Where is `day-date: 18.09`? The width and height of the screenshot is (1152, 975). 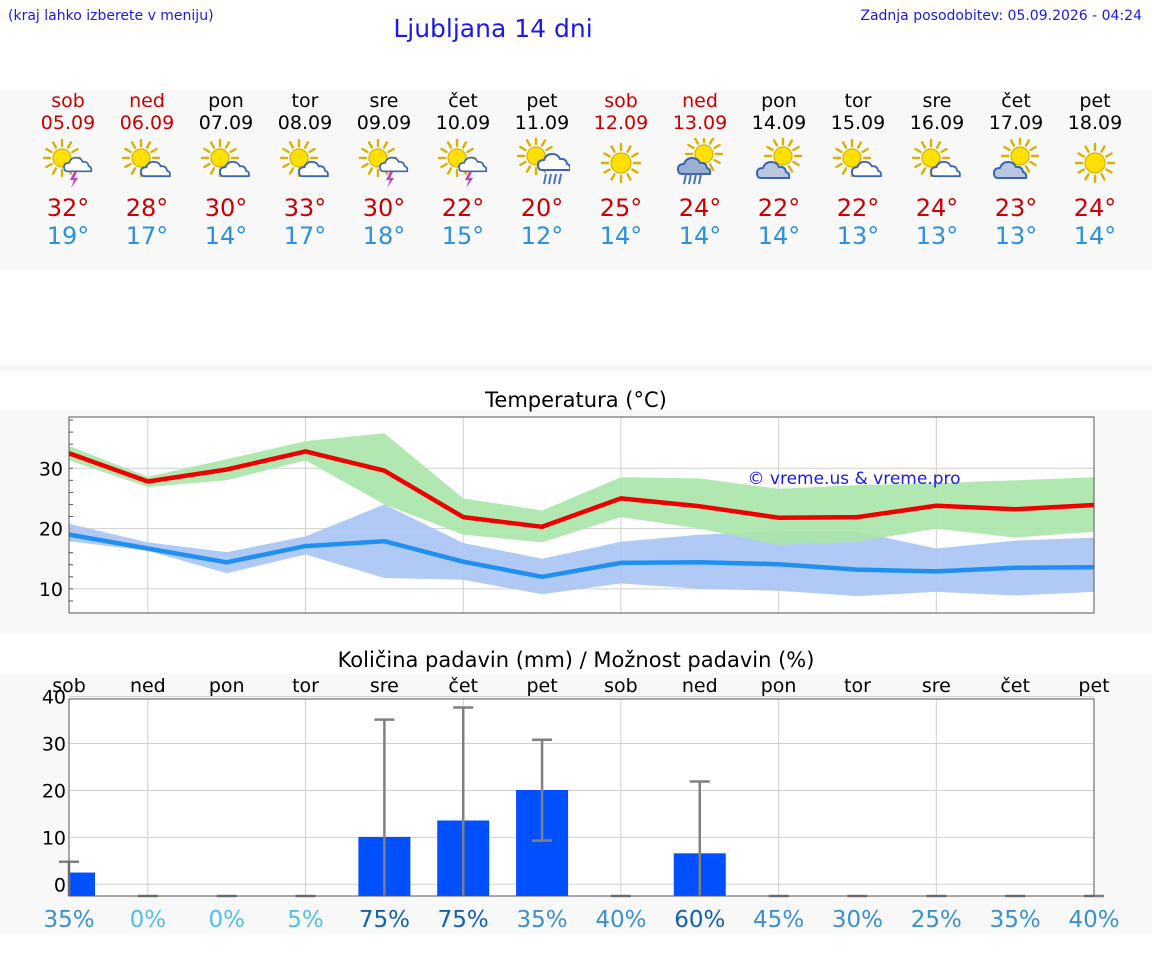
day-date: 18.09 is located at coordinates (1095, 123).